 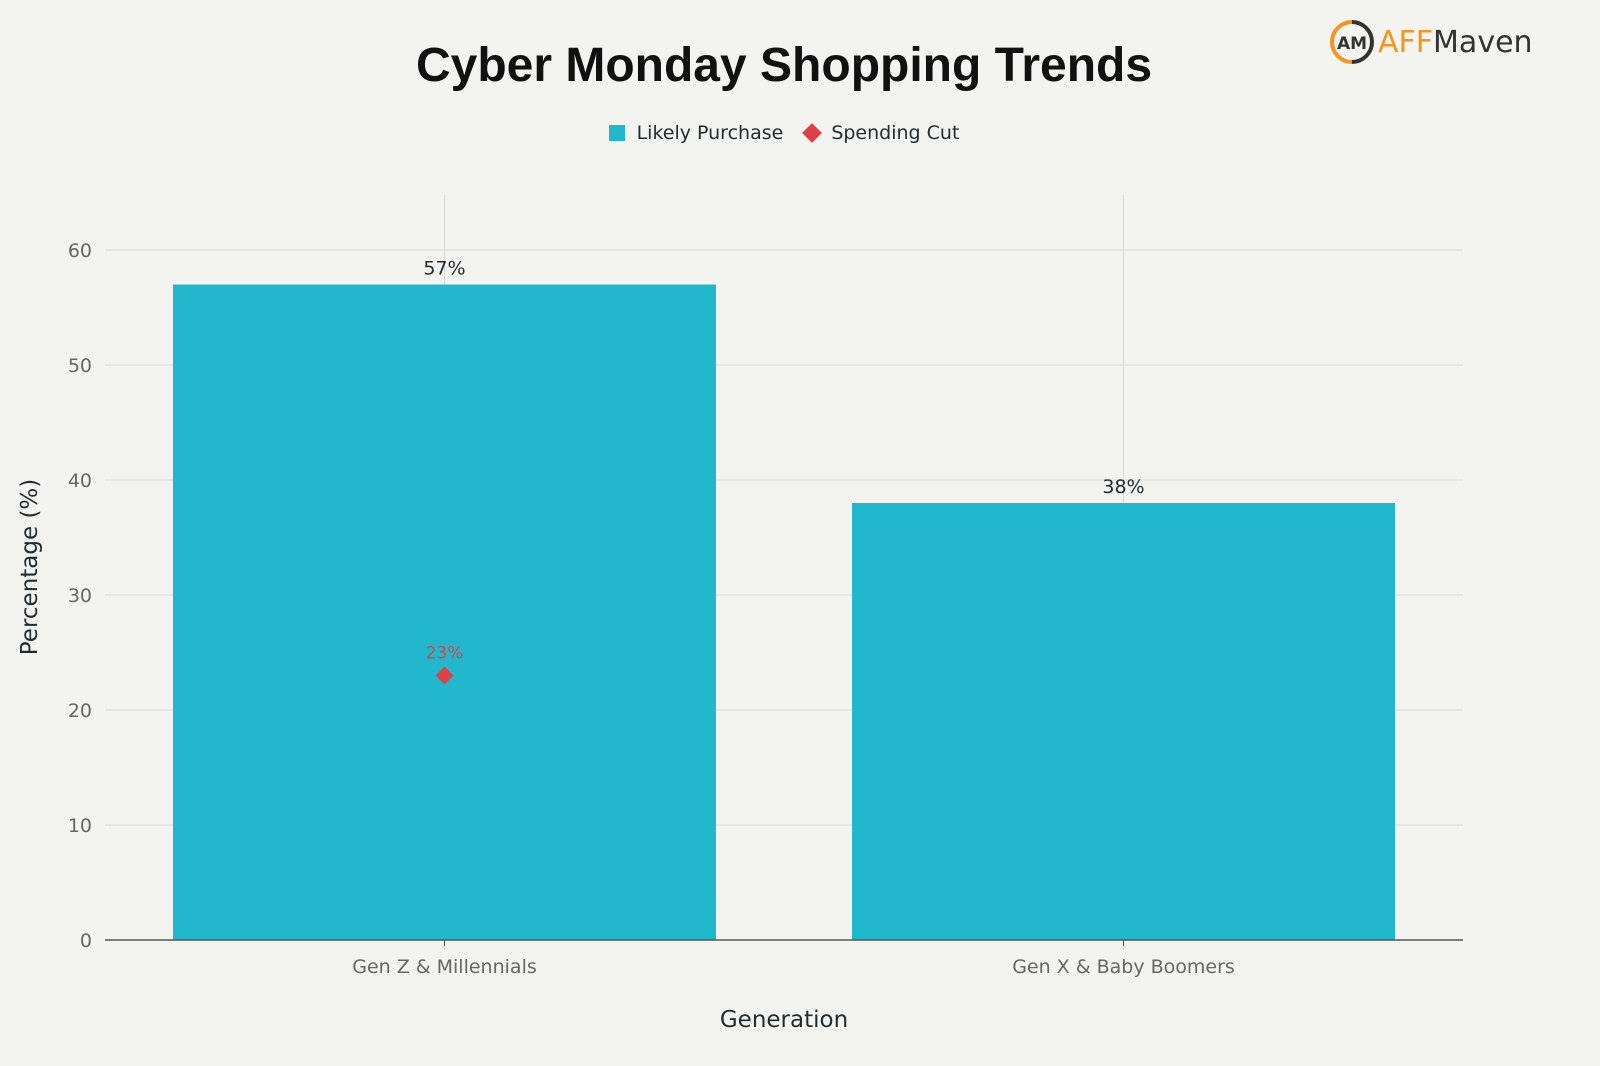 What do you see at coordinates (444, 269) in the screenshot?
I see `bar-data-label: 57%` at bounding box center [444, 269].